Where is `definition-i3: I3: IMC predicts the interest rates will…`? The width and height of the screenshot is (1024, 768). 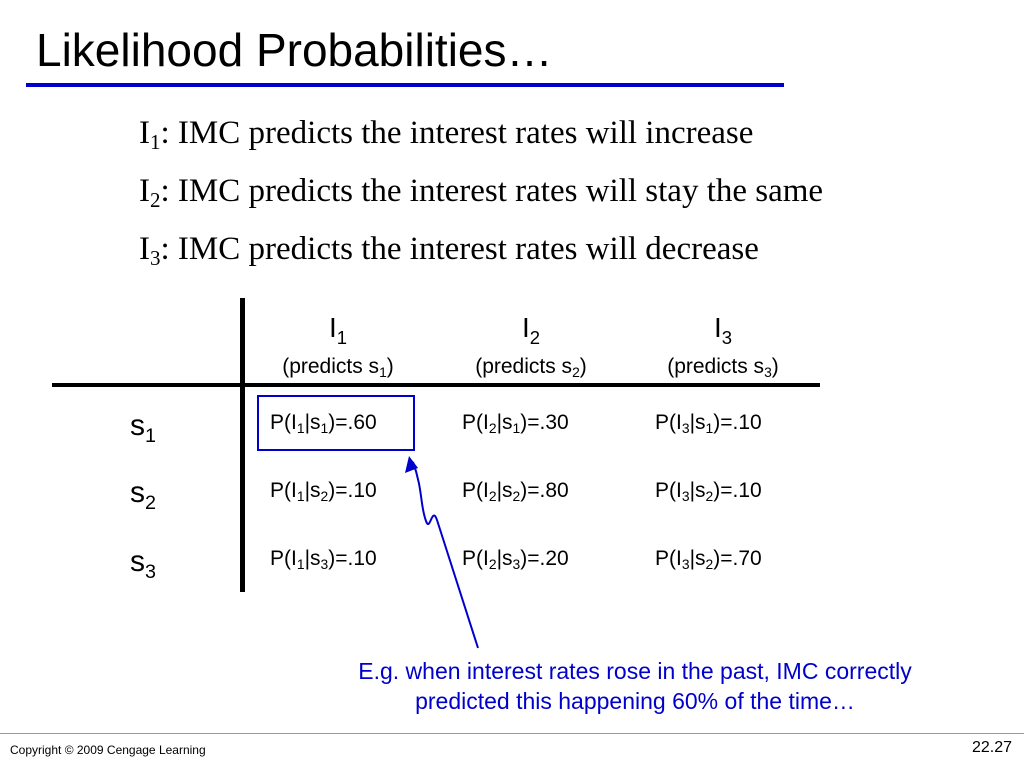
definition-i3: I3: IMC predicts the interest rates will… is located at coordinates (449, 250).